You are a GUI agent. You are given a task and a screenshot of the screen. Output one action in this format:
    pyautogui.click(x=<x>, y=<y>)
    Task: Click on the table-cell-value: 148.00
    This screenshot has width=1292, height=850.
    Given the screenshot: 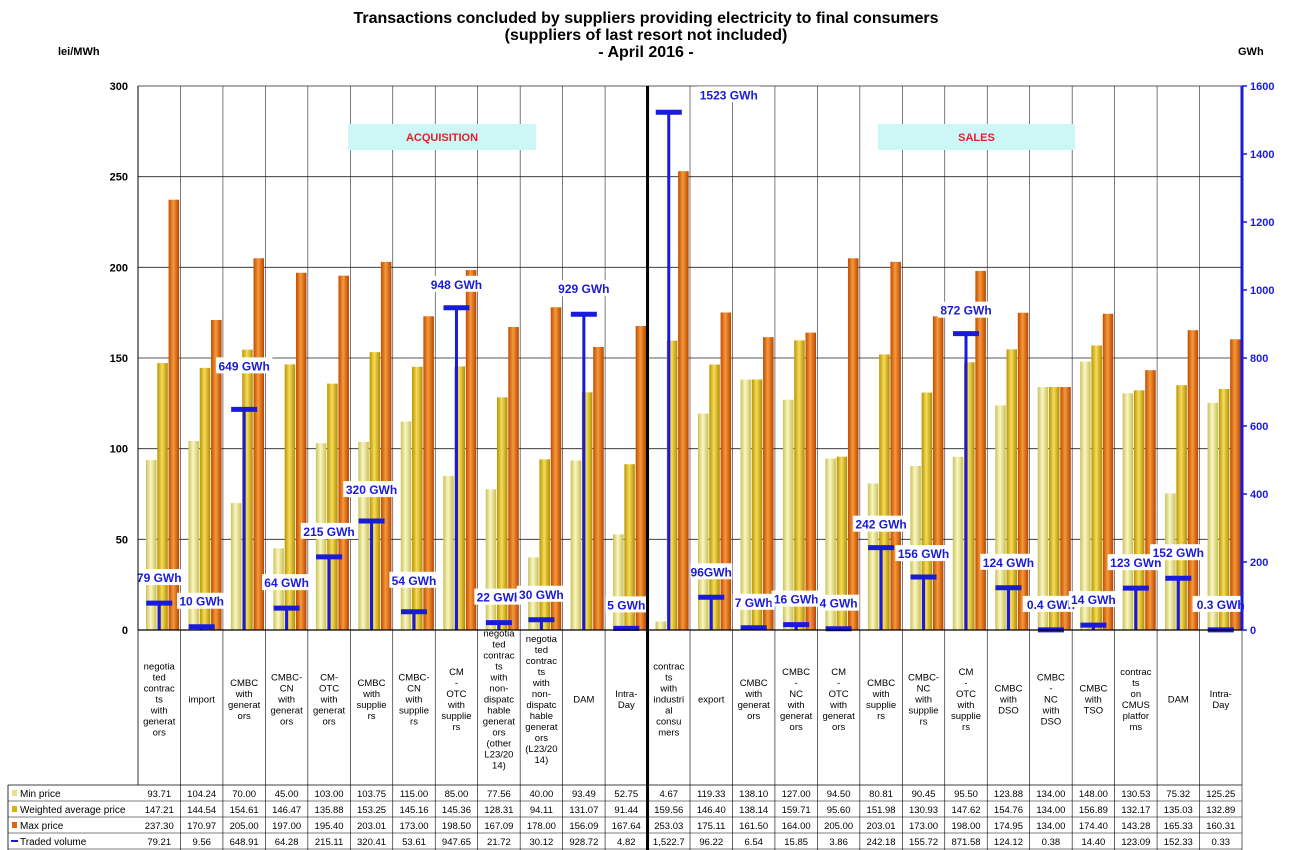 What is the action you would take?
    pyautogui.click(x=1093, y=794)
    